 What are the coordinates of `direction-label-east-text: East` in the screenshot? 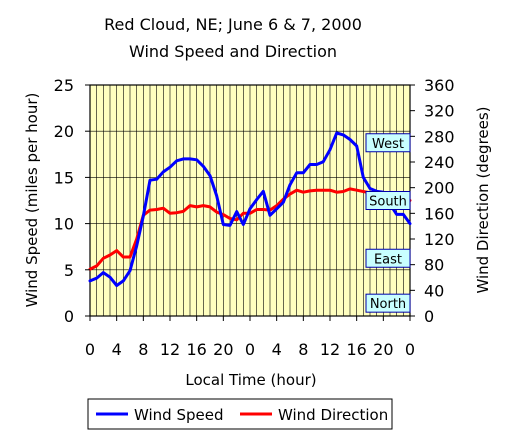 It's located at (388, 259).